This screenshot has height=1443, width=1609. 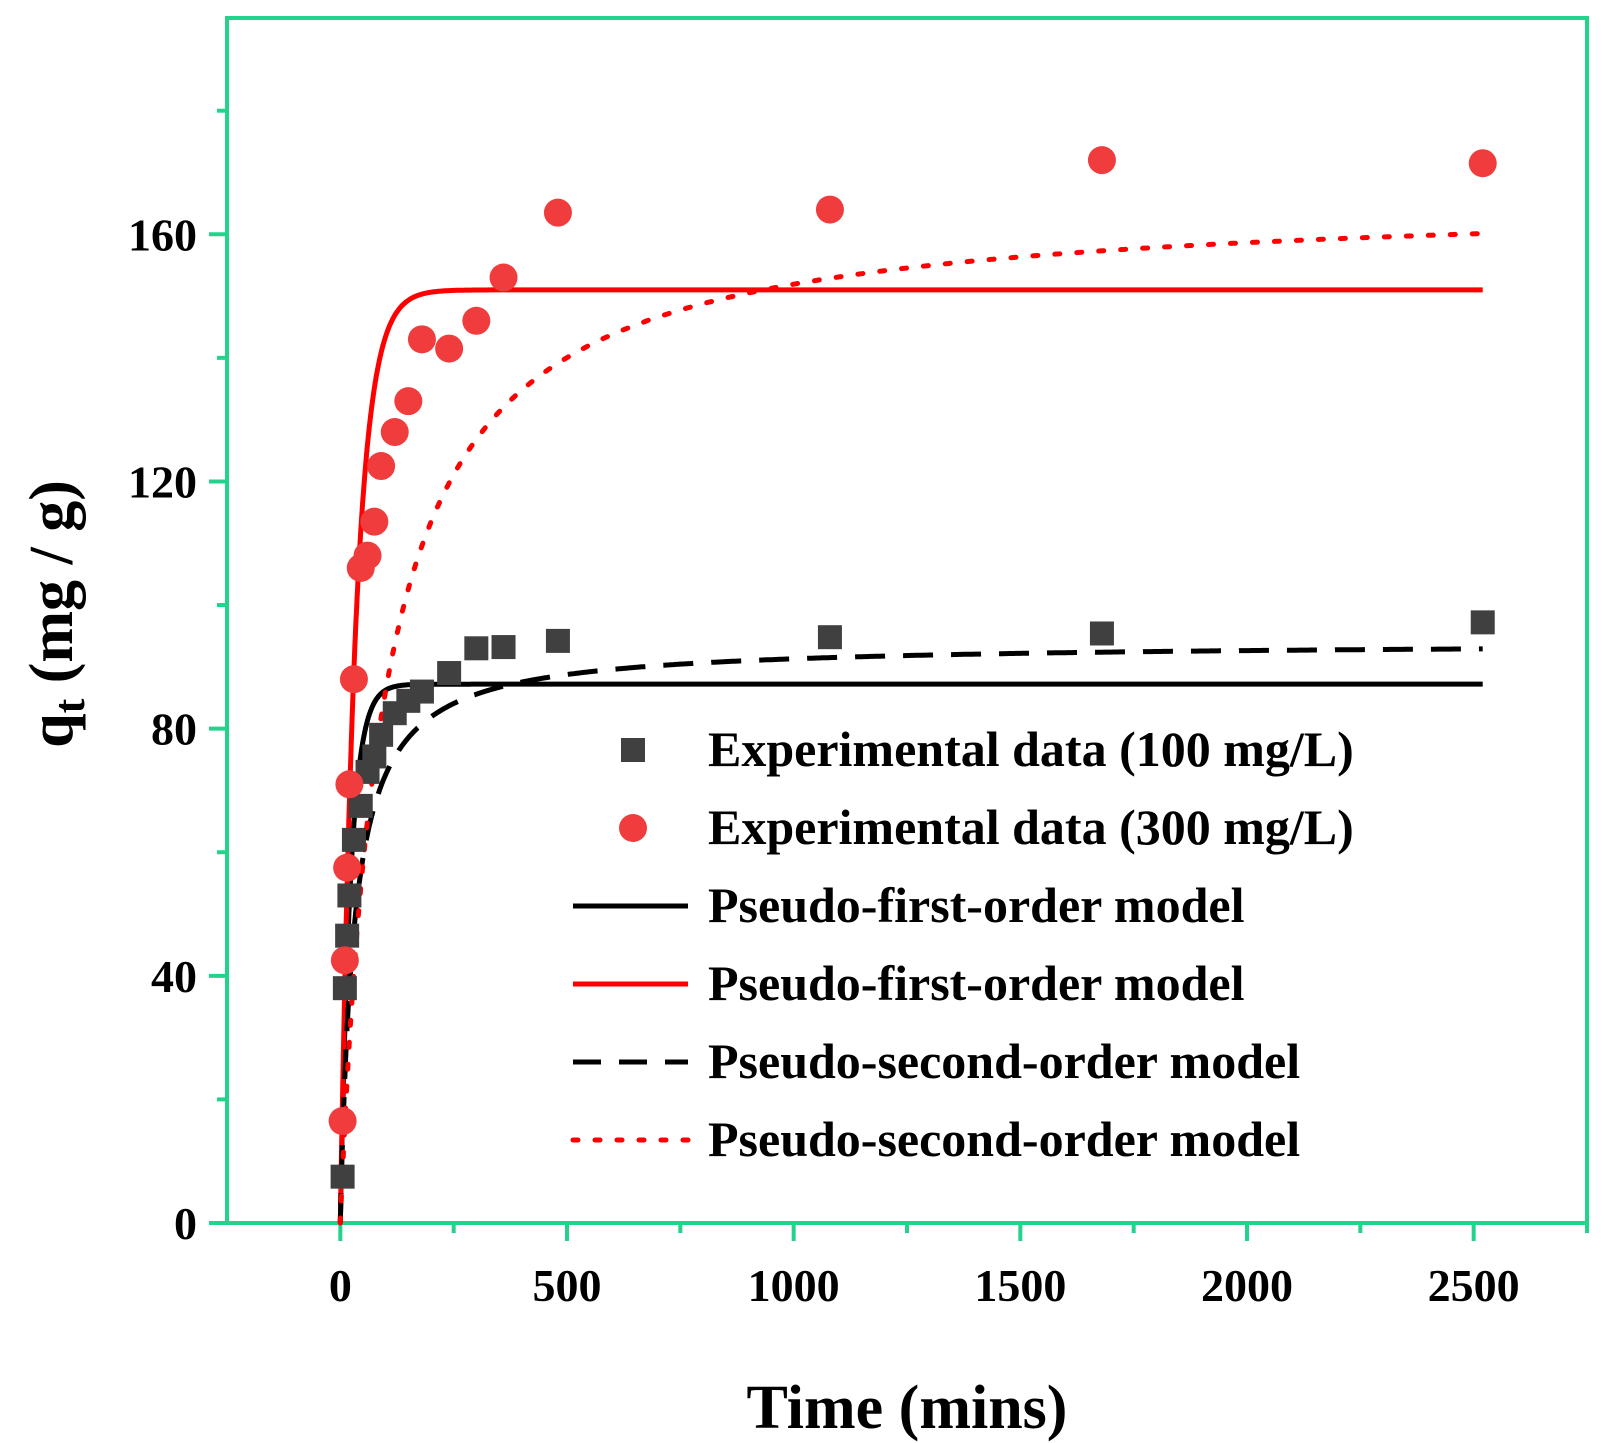 What do you see at coordinates (1031, 827) in the screenshot?
I see `legend-label: Experimental data (300 mg/L)` at bounding box center [1031, 827].